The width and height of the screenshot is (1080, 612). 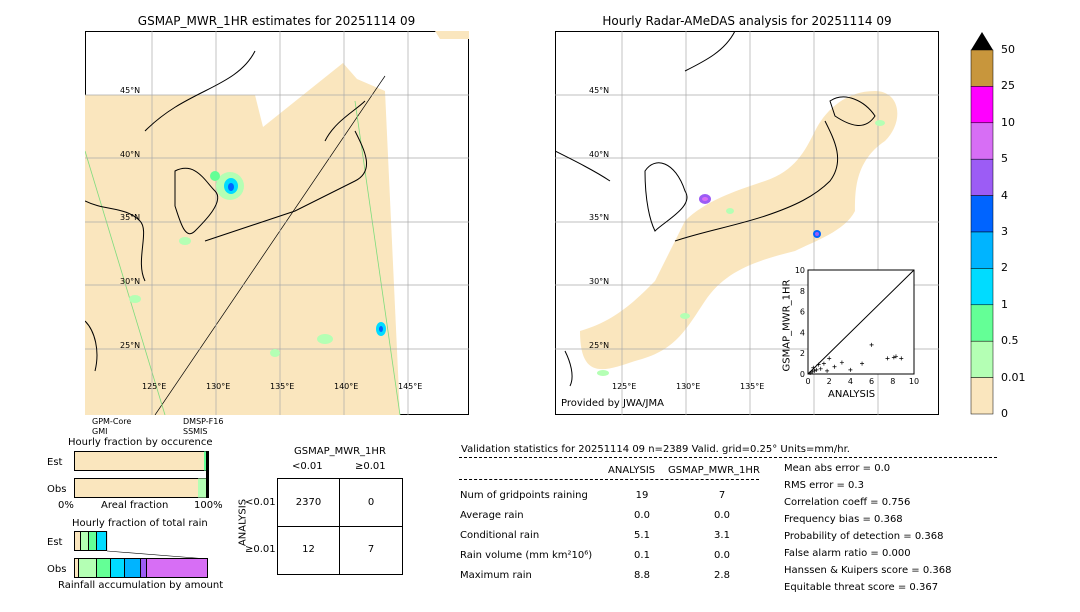 I want to click on cell-miss: 12, so click(x=308, y=549).